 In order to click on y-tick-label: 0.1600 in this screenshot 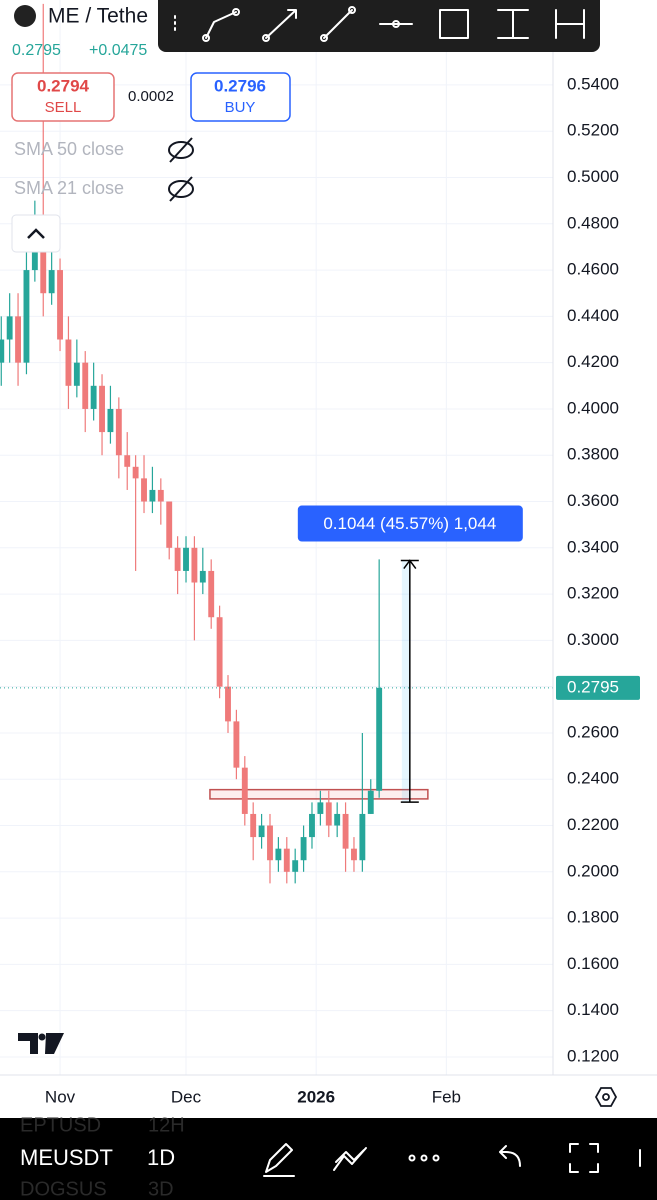, I will do `click(593, 963)`.